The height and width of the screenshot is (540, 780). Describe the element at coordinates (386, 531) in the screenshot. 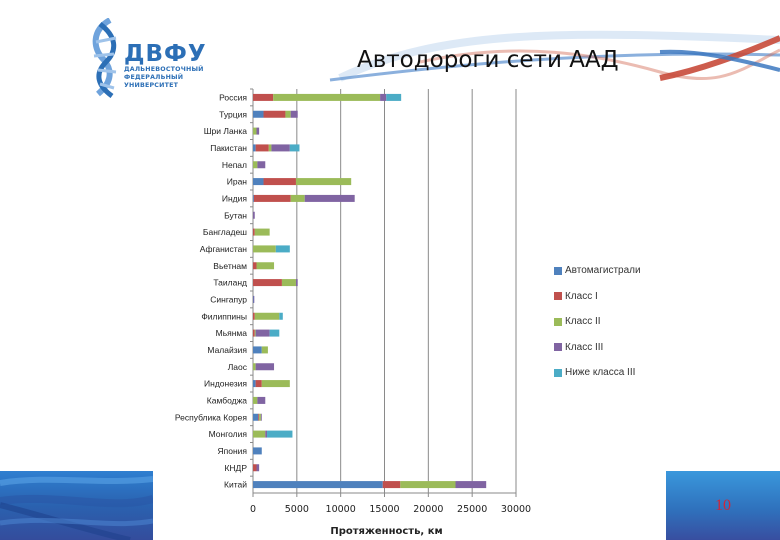

I see `x-axis-title: Протяженность, км` at that location.